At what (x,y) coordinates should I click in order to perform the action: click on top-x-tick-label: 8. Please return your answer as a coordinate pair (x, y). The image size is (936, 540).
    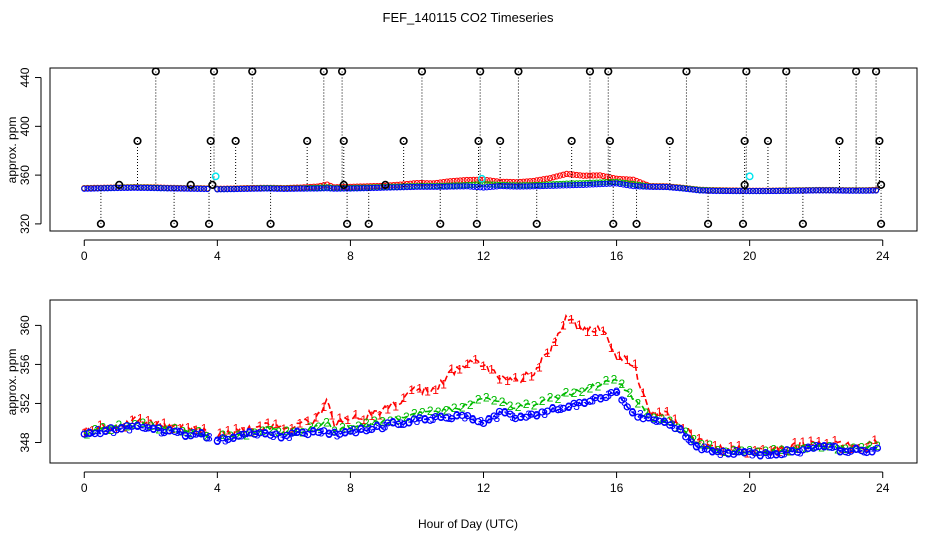
    Looking at the image, I should click on (350, 256).